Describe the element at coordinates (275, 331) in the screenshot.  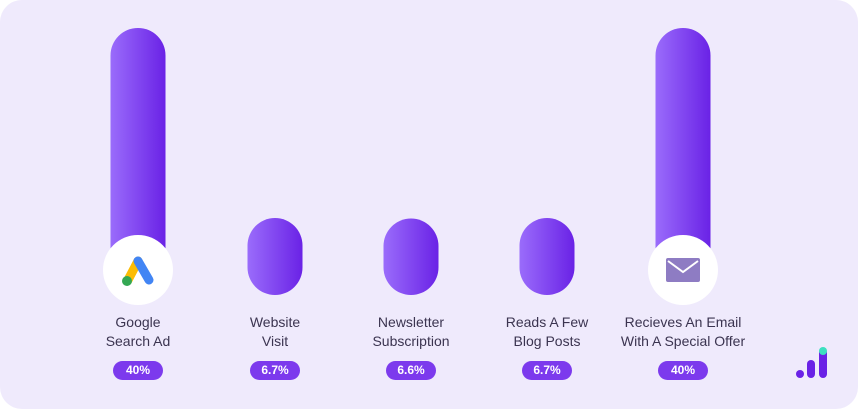
I see `category-label: Website Visit` at that location.